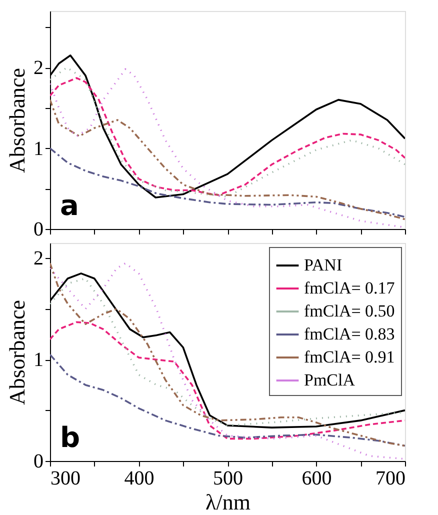 This screenshot has height=515, width=438. What do you see at coordinates (323, 265) in the screenshot?
I see `legend-label: PANI` at bounding box center [323, 265].